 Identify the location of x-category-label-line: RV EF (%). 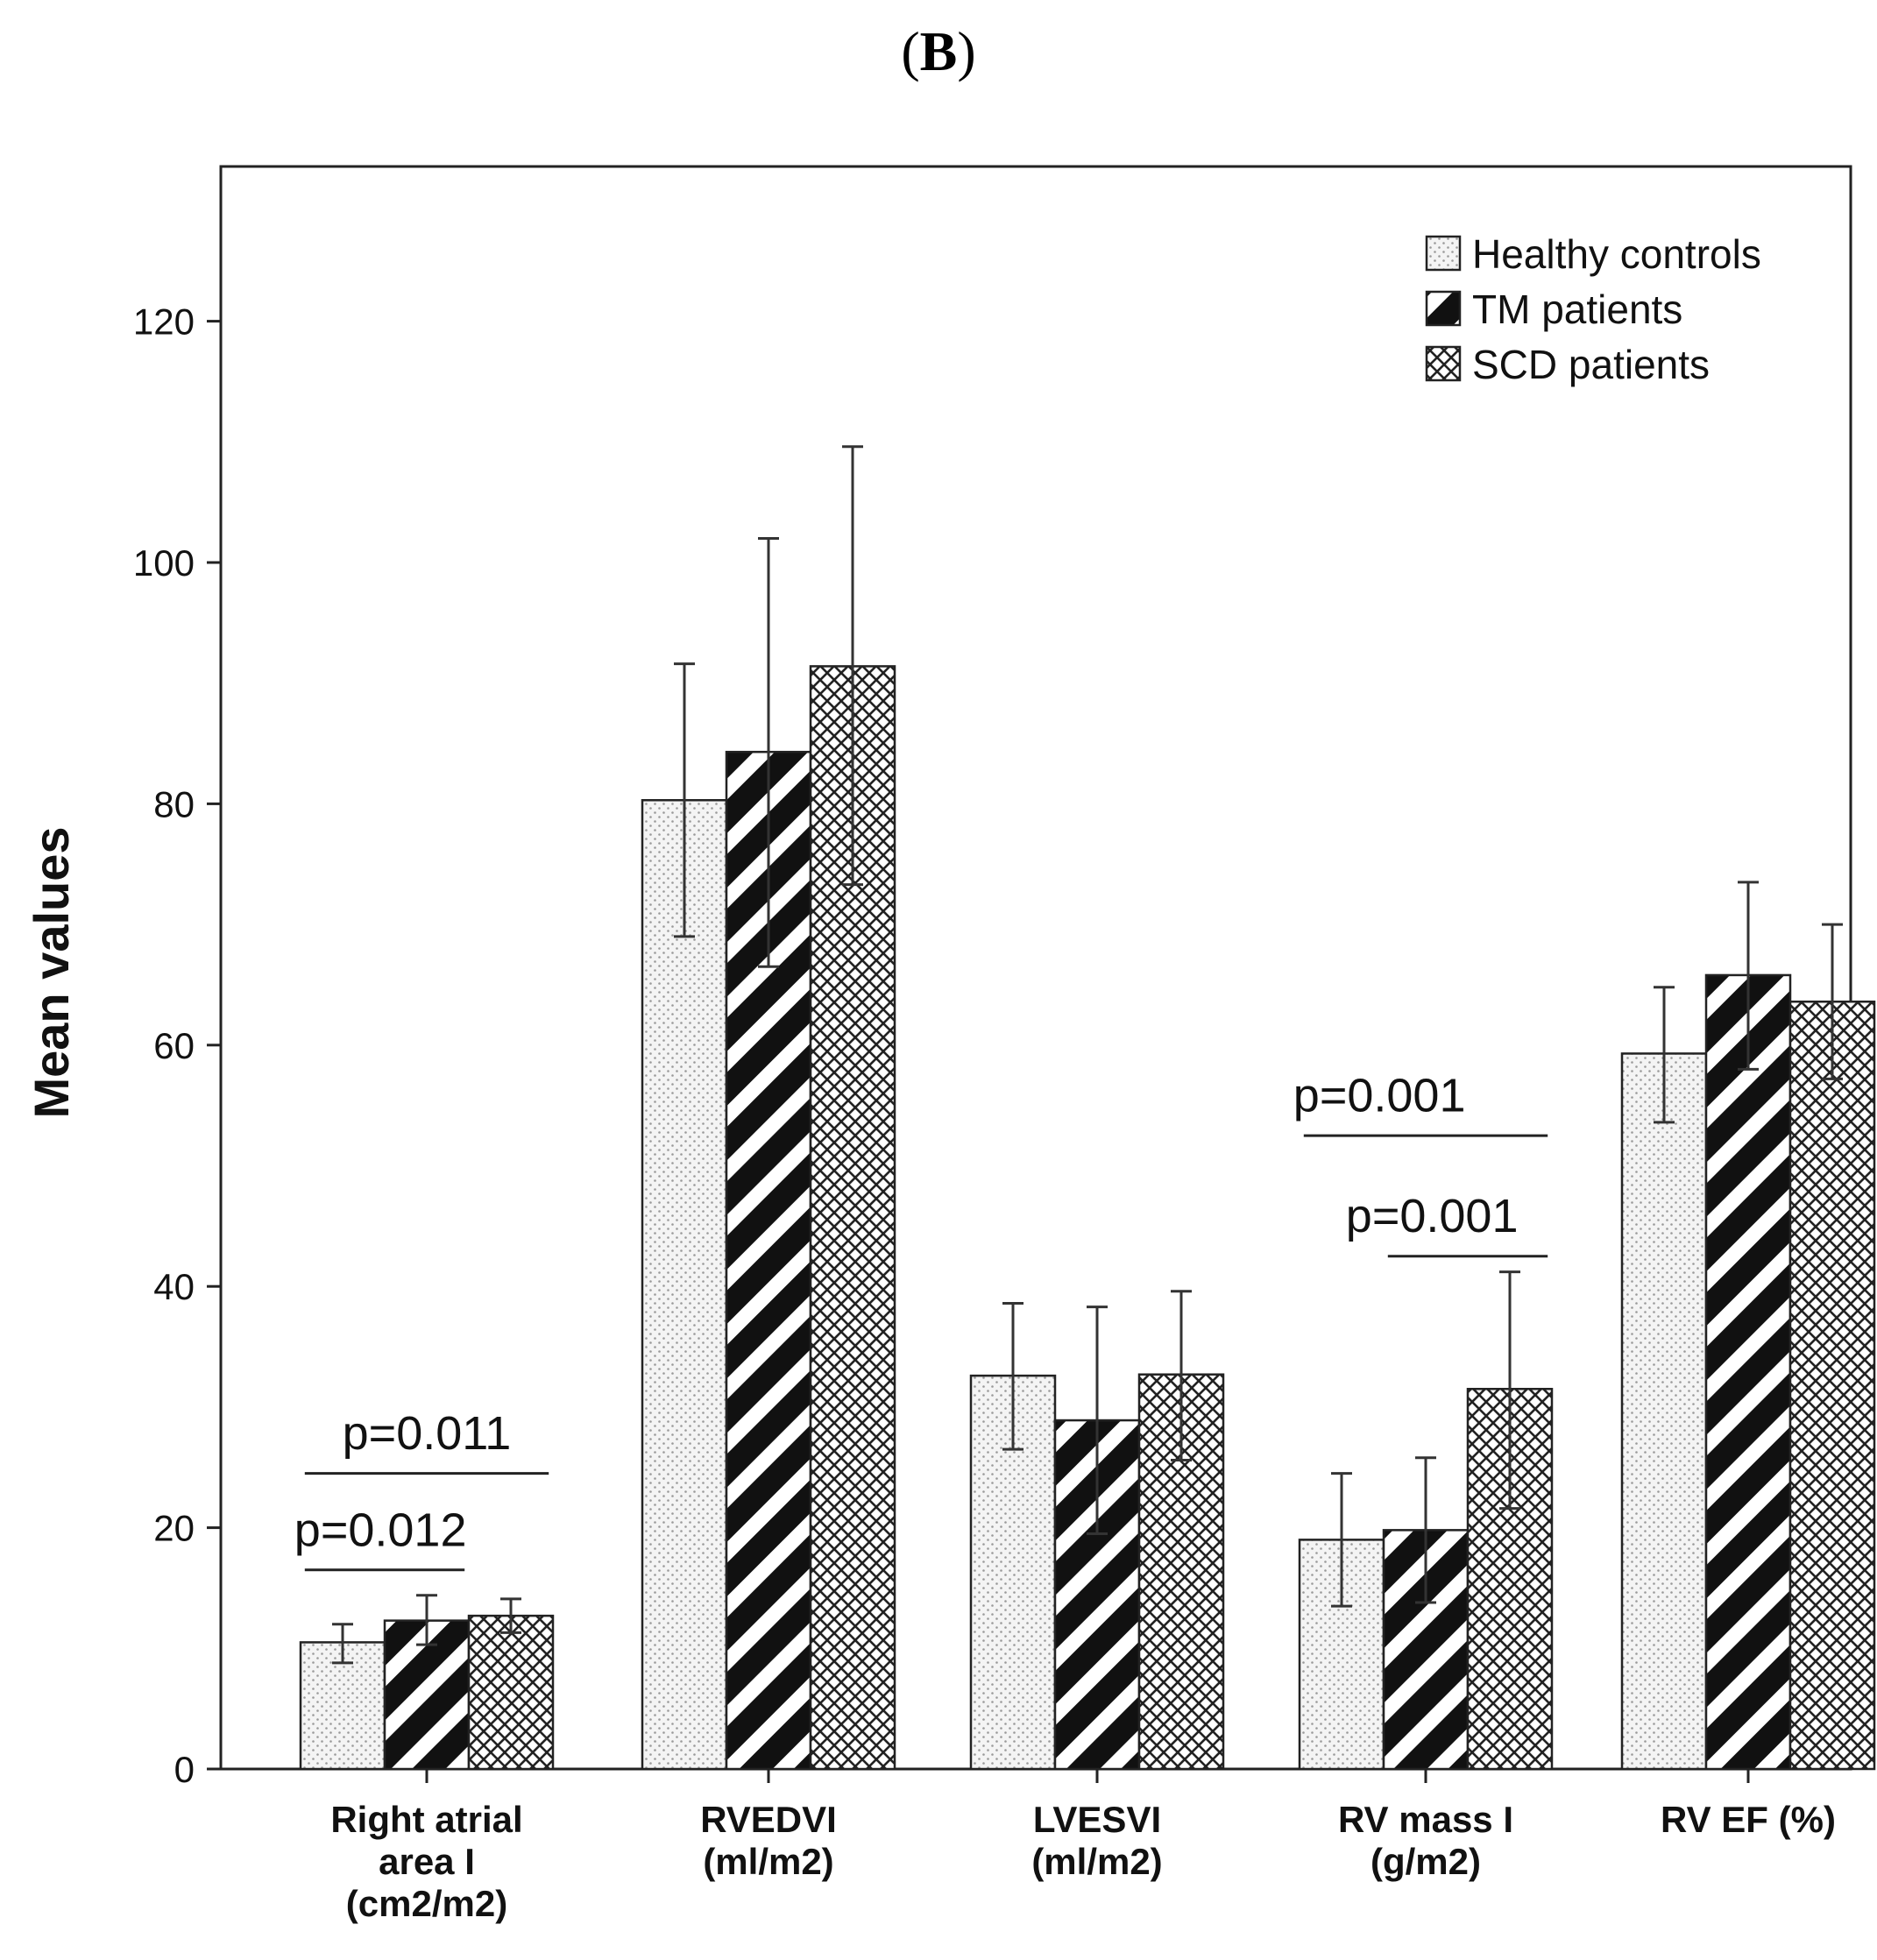
(1748, 1819).